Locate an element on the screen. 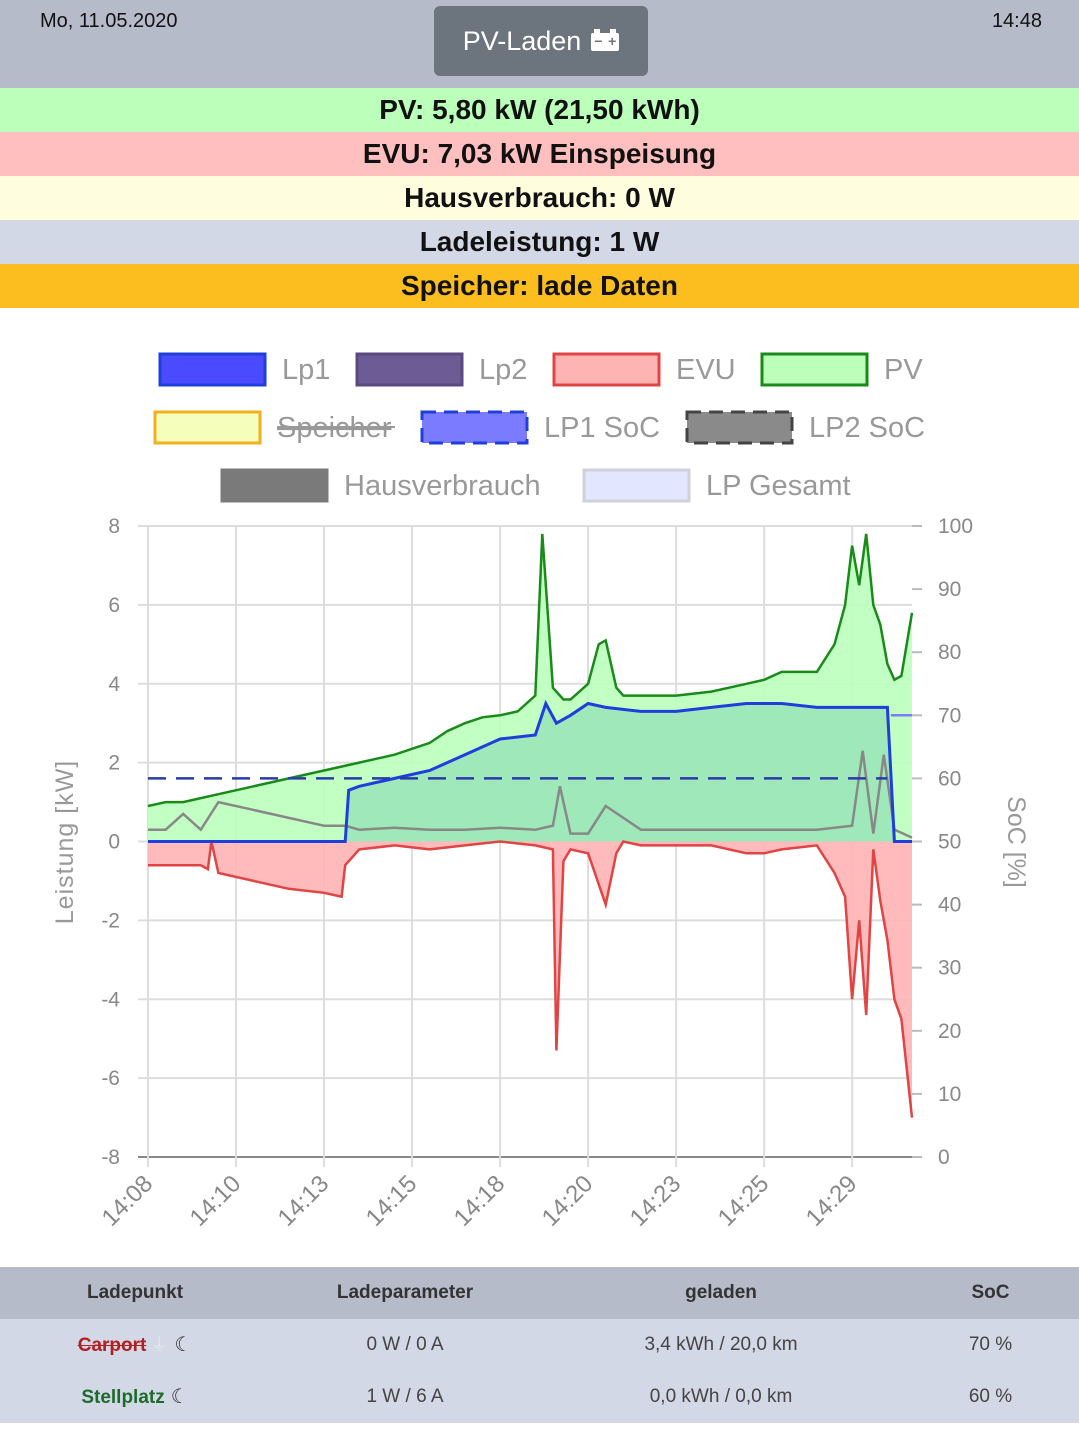 The height and width of the screenshot is (1436, 1079). col-header-ladeparameter: Ladeparameter is located at coordinates (405, 1292).